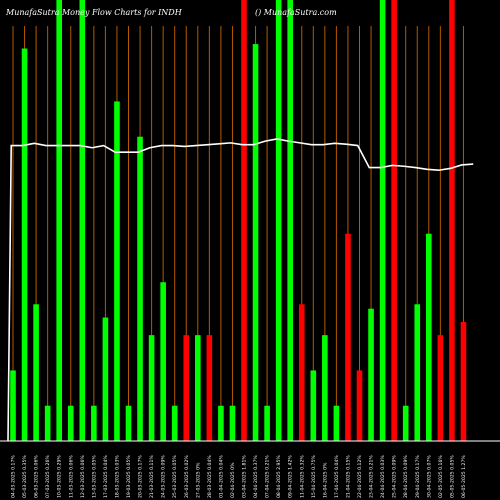 The height and width of the screenshot is (500, 500). Describe the element at coordinates (164, 476) in the screenshot. I see `x-tick-label: 24-03-2025 0.09%` at that location.